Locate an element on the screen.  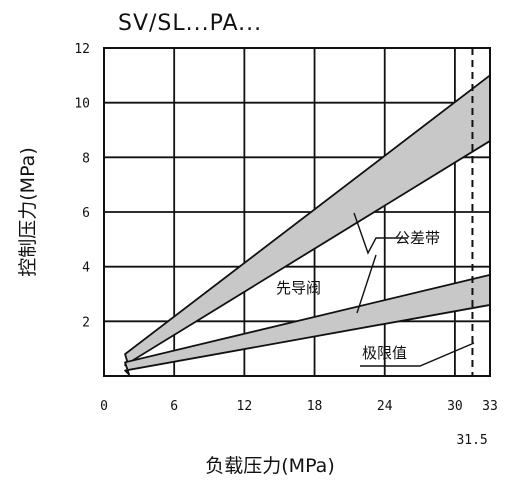
y-axis-label: 控制压力(MPa) is located at coordinates (28, 211).